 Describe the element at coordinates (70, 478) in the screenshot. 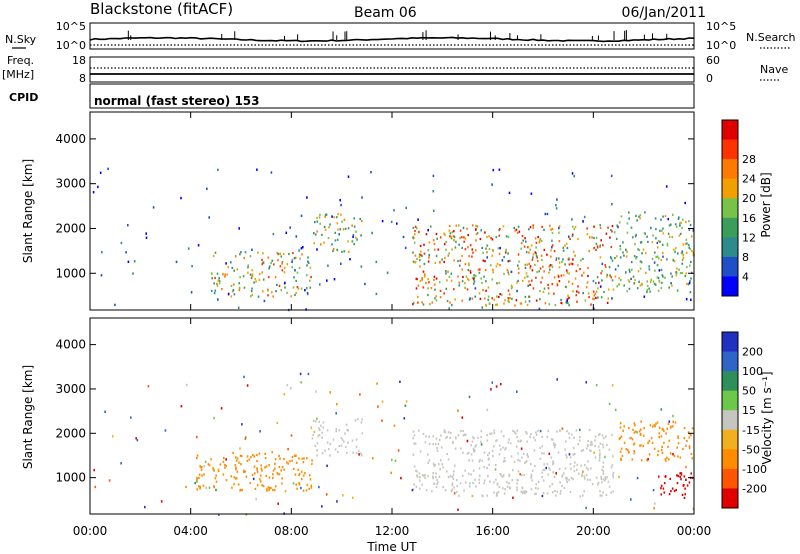

I see `range-tick-label: 1000` at that location.